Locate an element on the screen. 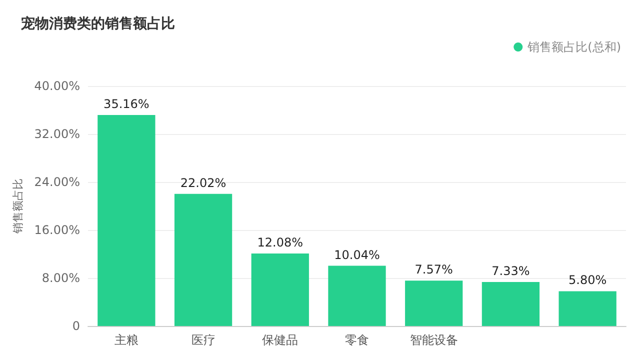  x-tick-label: 保健品 is located at coordinates (280, 340).